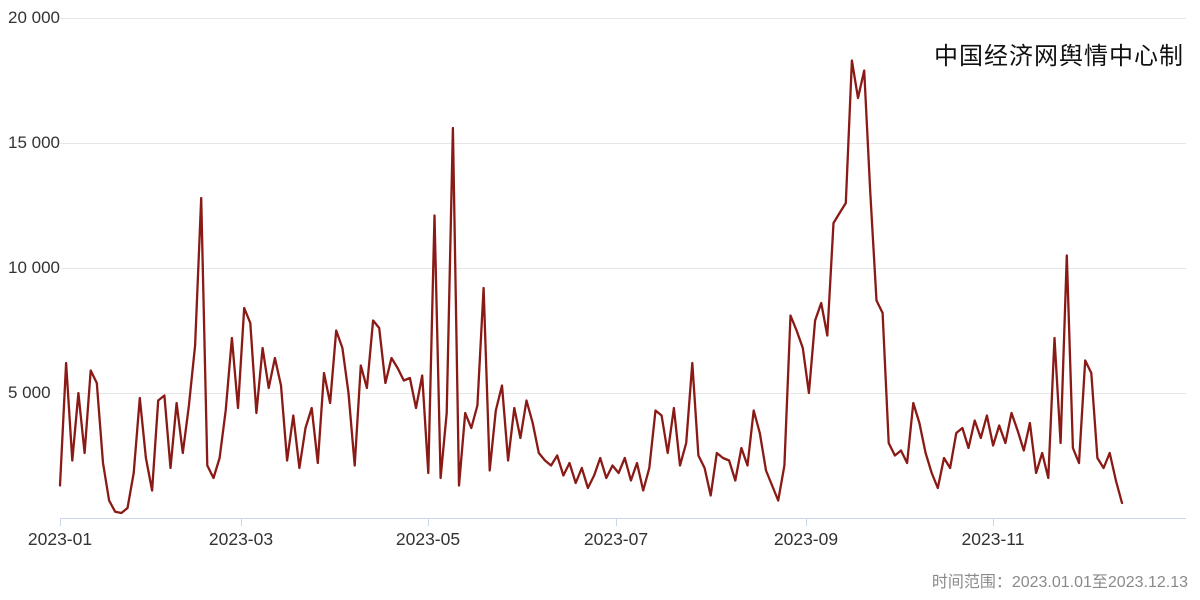 The height and width of the screenshot is (600, 1200). Describe the element at coordinates (1059, 582) in the screenshot. I see `time-range-caption: 时间范围：2023.01.01至2023.12.13` at that location.